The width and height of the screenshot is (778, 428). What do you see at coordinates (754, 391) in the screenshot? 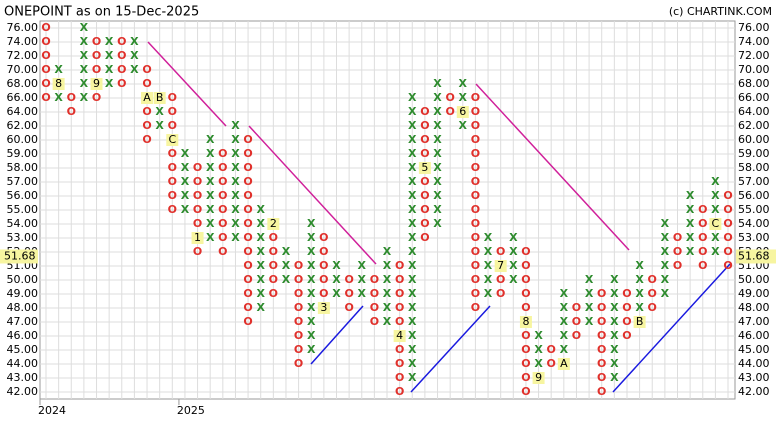
I see `y-tick-label-right: 42.00` at bounding box center [754, 391].